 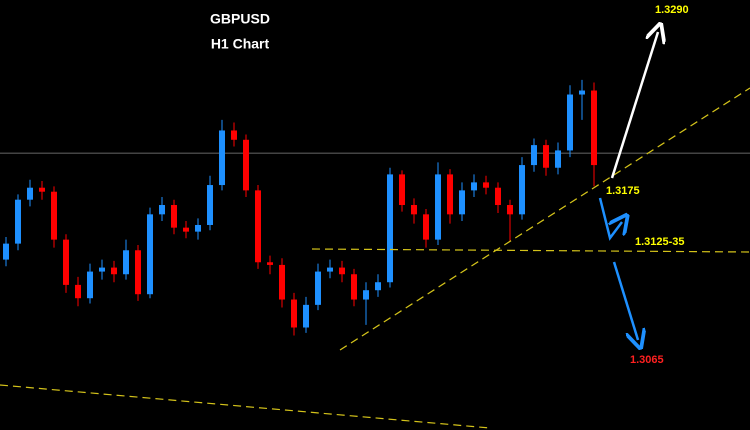 I want to click on annotation: 1.3125-35, so click(x=660, y=242).